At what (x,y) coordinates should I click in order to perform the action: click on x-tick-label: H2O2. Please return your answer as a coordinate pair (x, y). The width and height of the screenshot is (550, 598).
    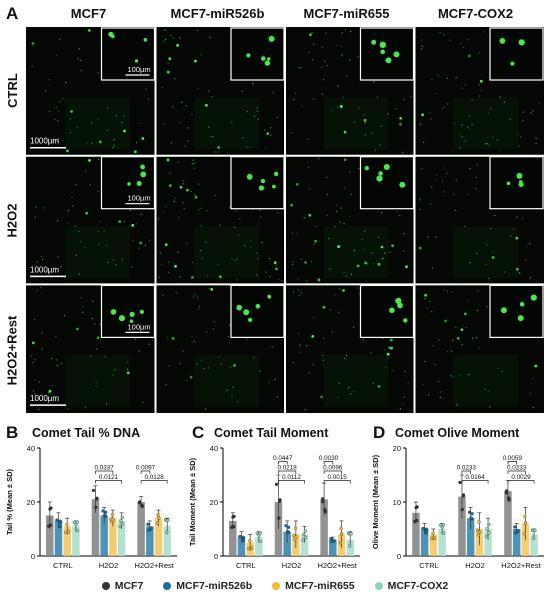
    Looking at the image, I should click on (475, 565).